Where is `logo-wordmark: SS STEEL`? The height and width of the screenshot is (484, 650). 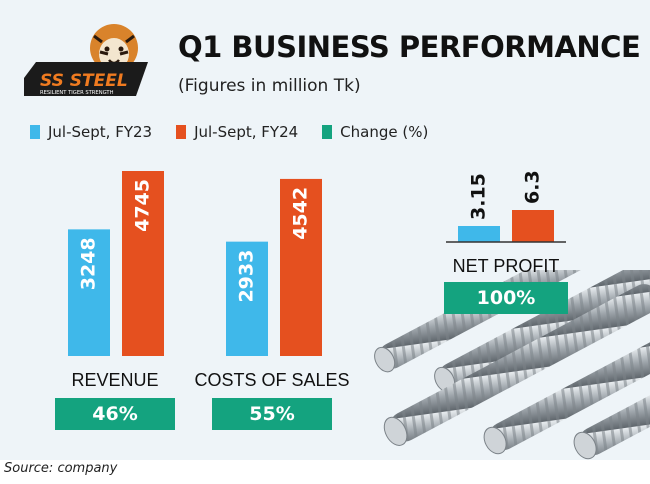 logo-wordmark: SS STEEL is located at coordinates (84, 81).